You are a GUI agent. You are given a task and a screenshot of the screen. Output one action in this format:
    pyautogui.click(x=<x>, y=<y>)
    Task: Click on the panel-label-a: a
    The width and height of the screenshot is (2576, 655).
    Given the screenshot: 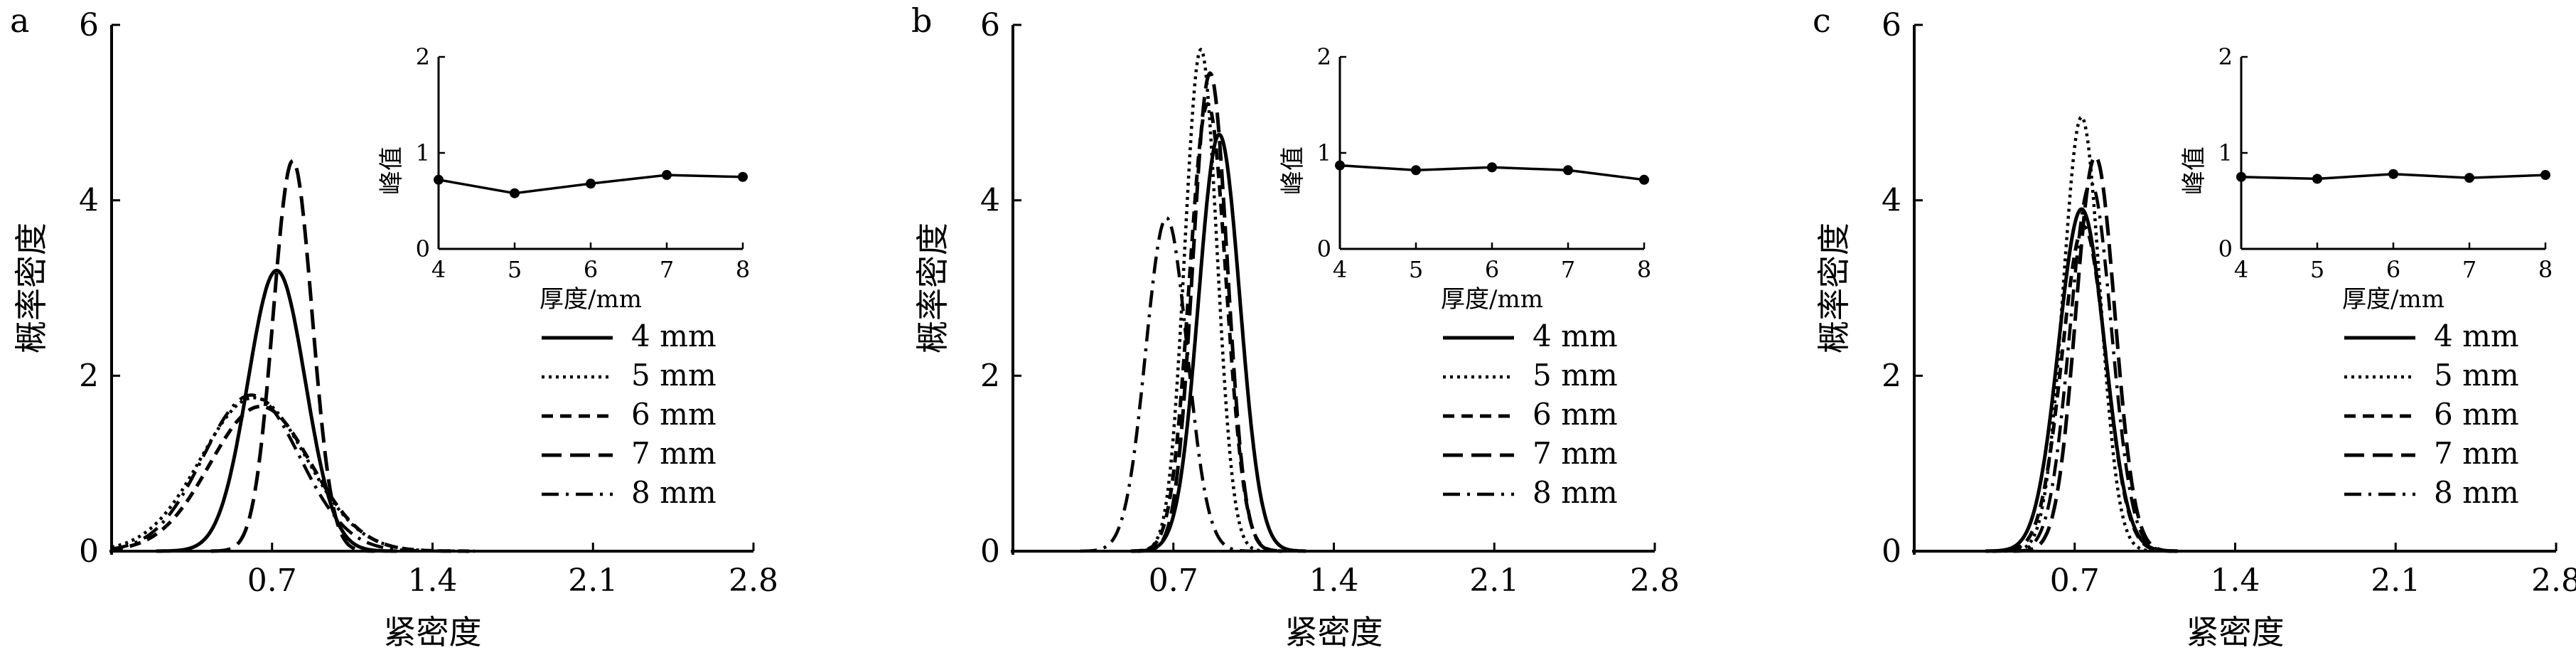 What is the action you would take?
    pyautogui.click(x=19, y=20)
    